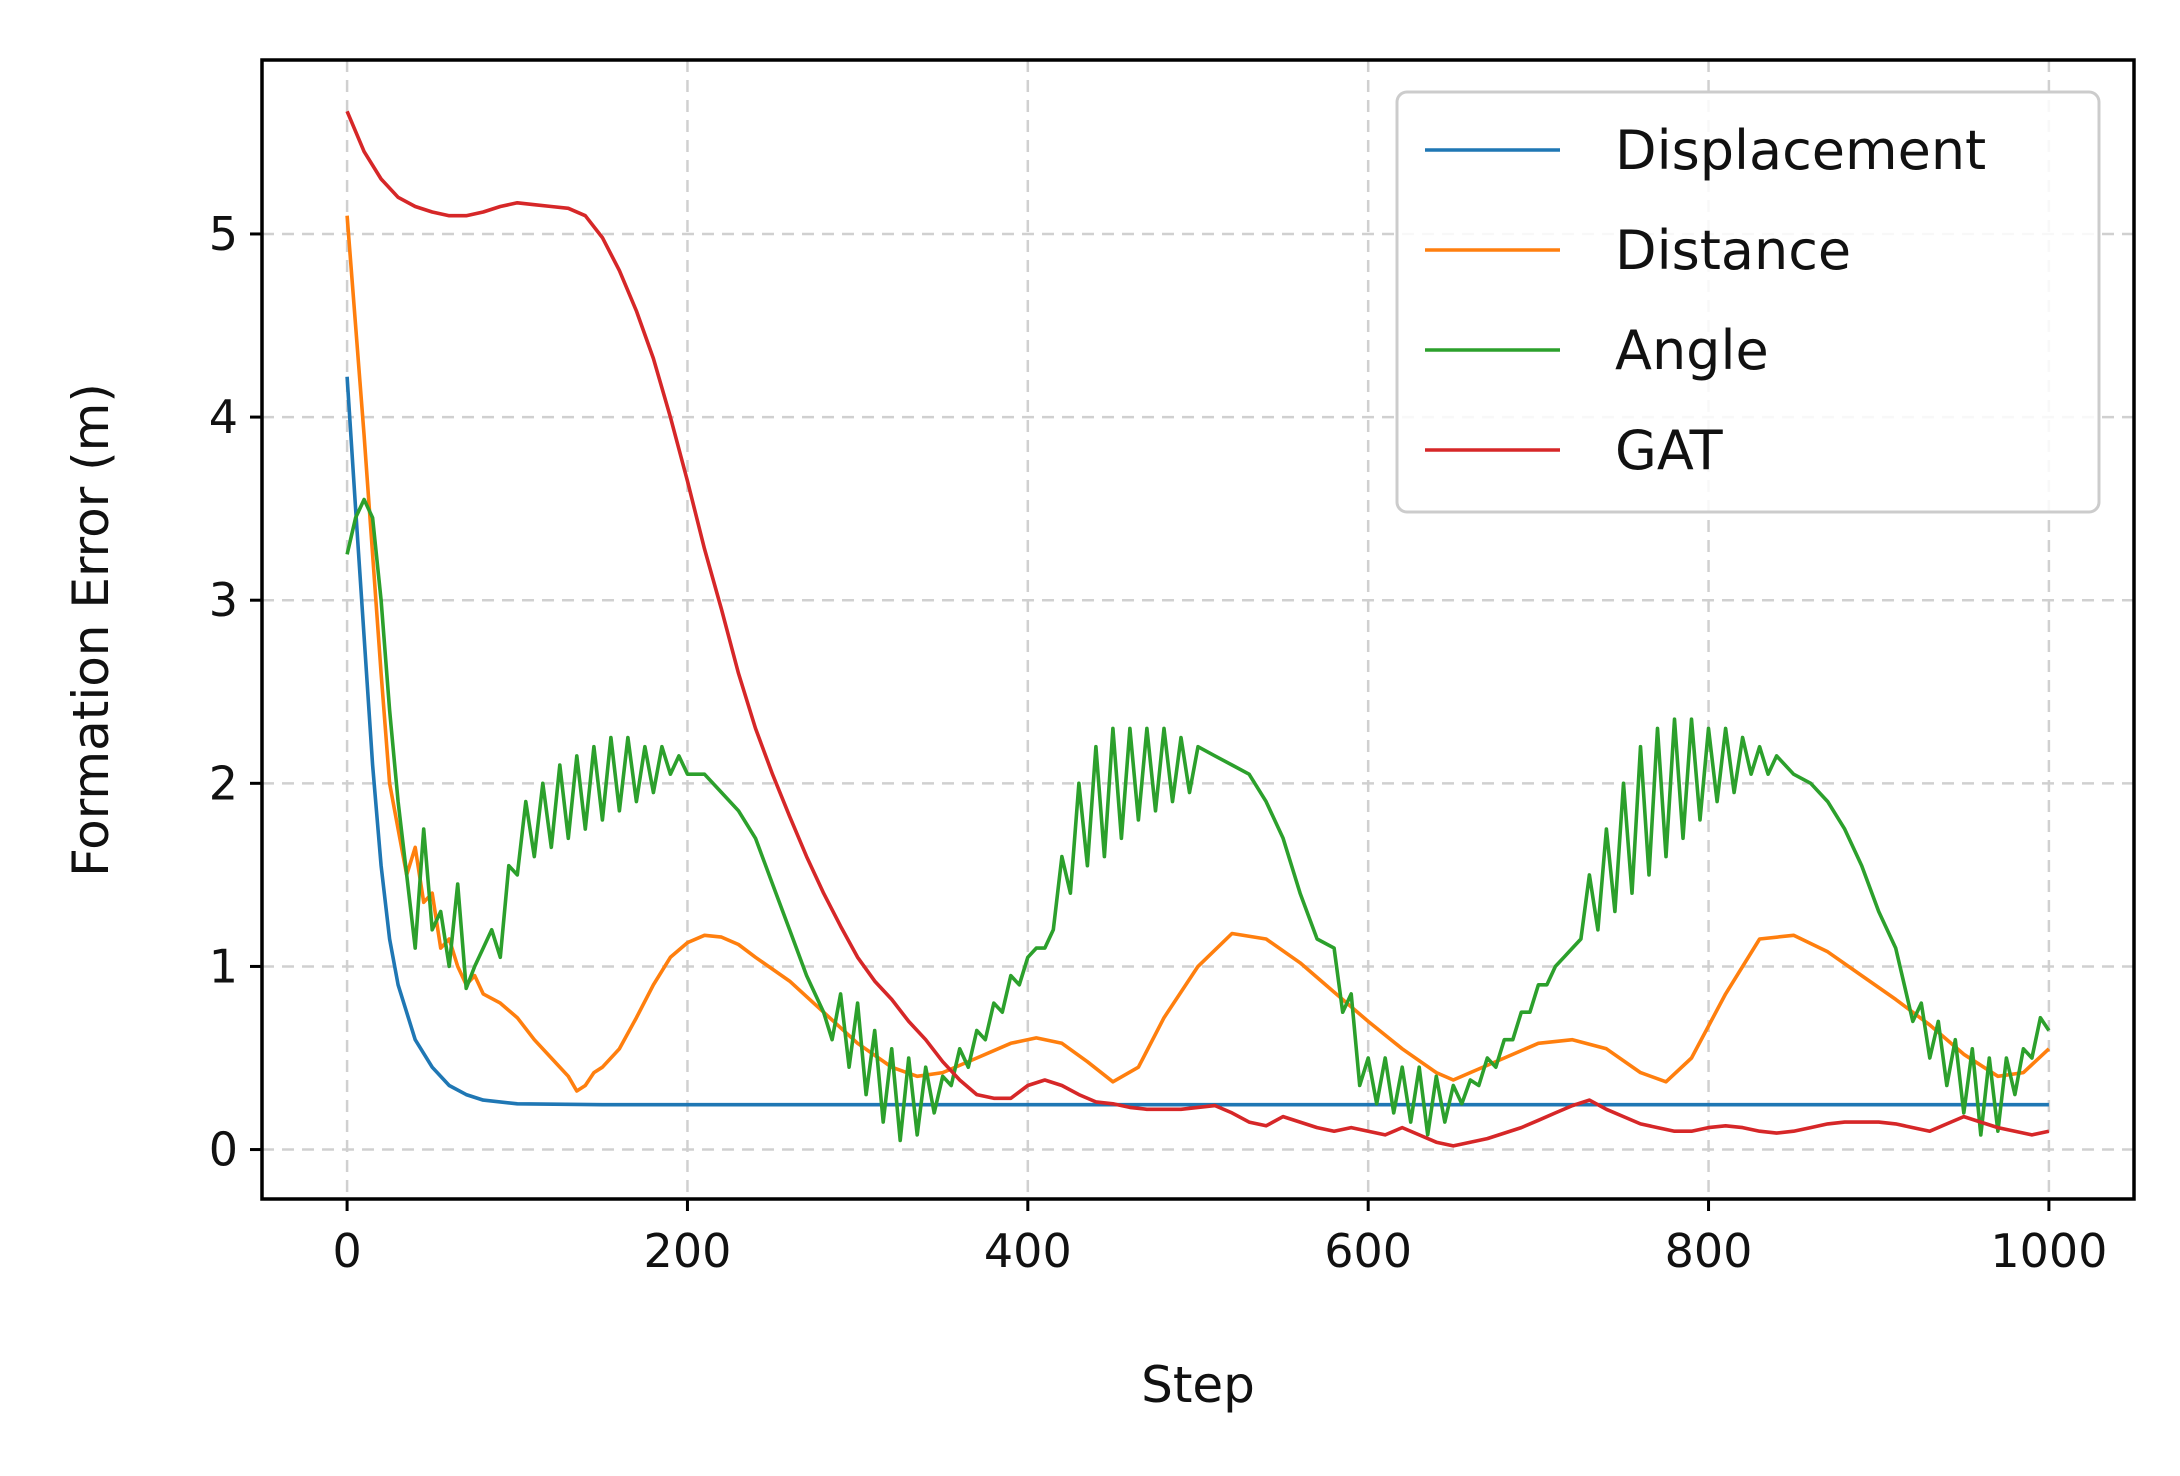  What do you see at coordinates (223, 234) in the screenshot?
I see `y-tick-label: 5` at bounding box center [223, 234].